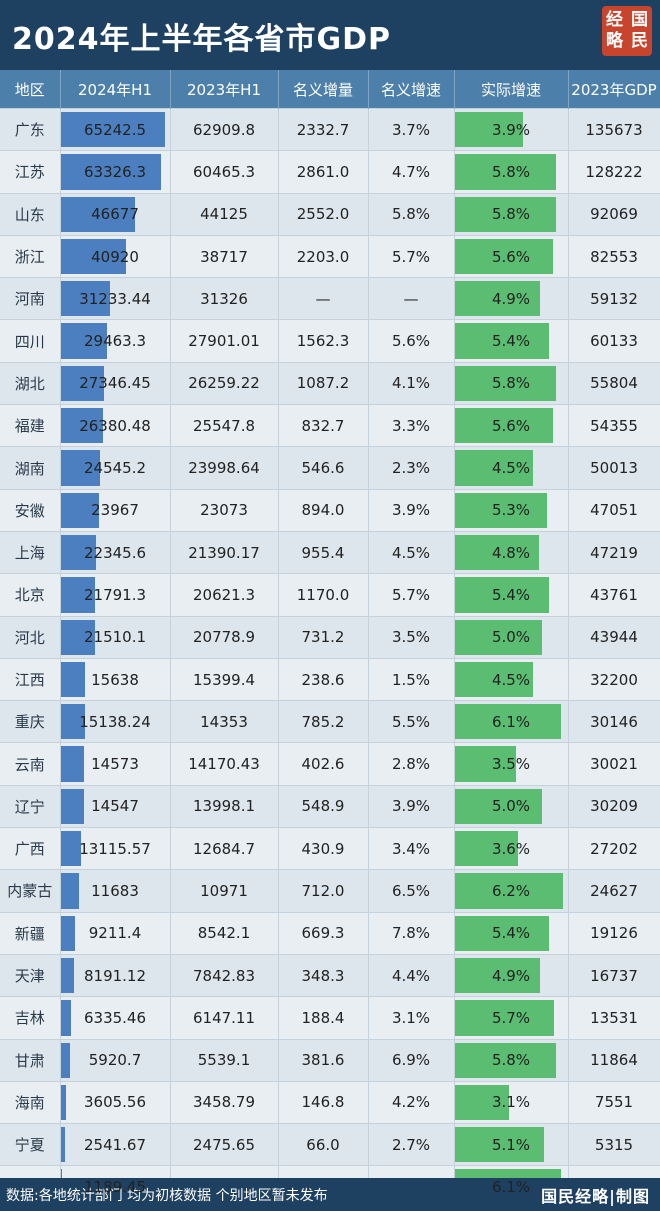 The height and width of the screenshot is (1211, 660). What do you see at coordinates (411, 425) in the screenshot?
I see `nominal-growth-cell: 3.3%` at bounding box center [411, 425].